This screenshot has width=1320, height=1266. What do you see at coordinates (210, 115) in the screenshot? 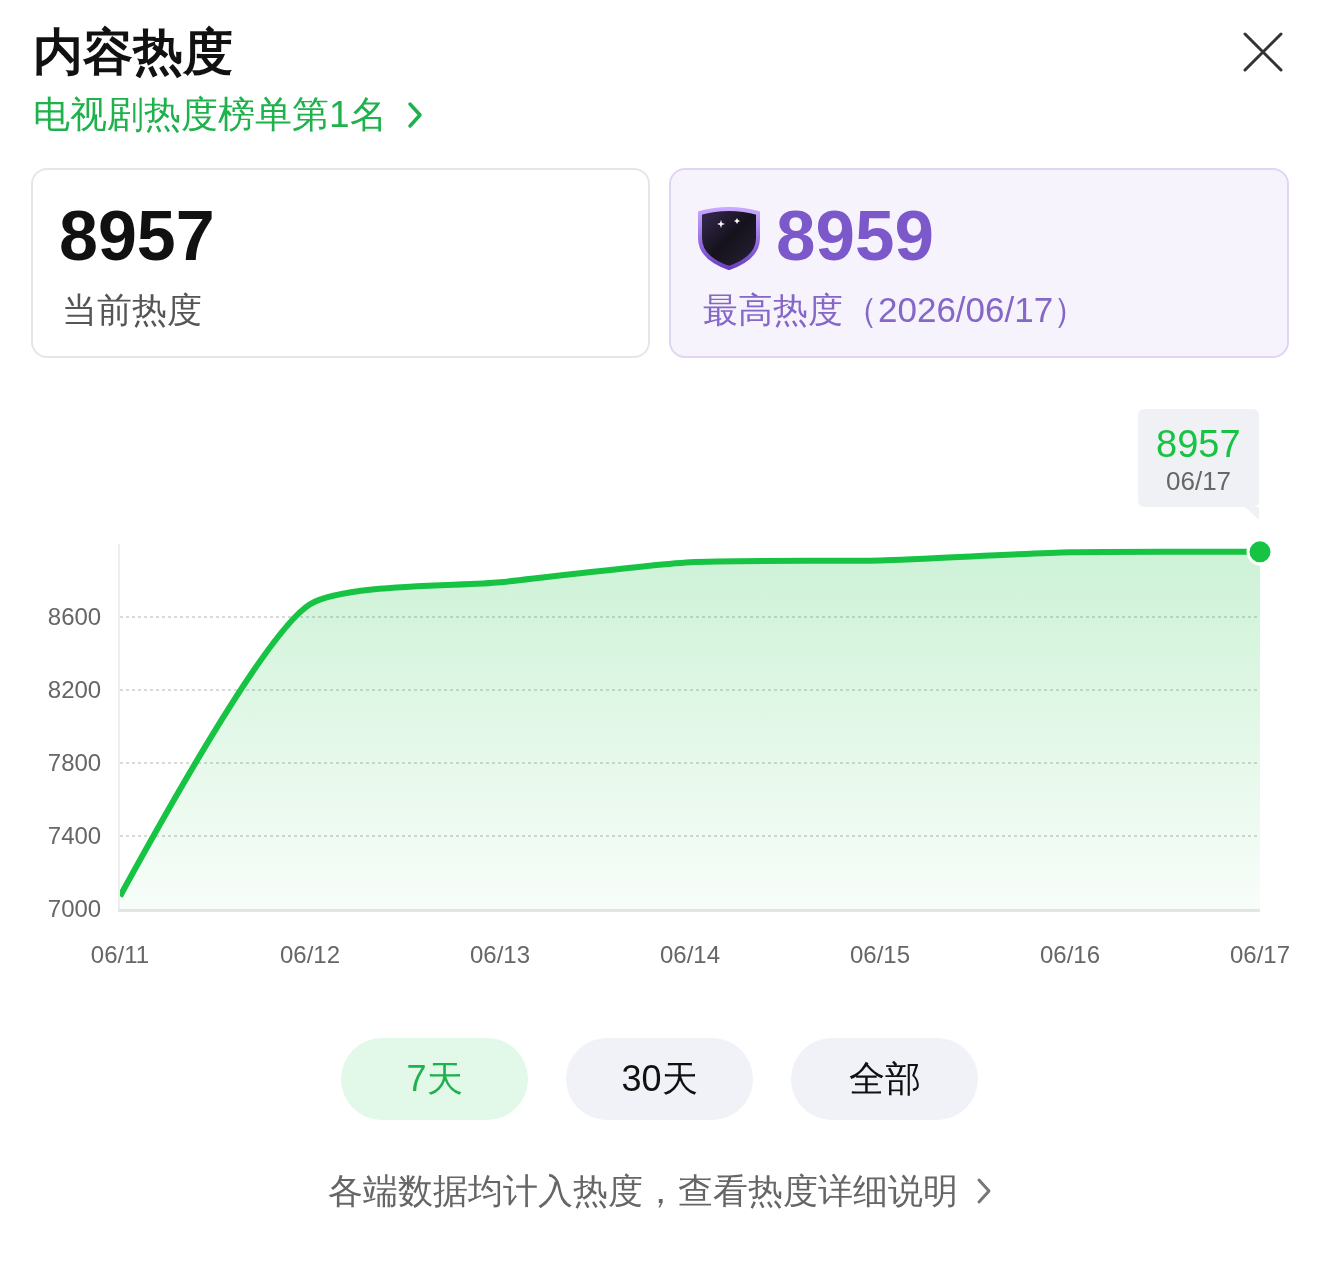
I see `chart-subtitle: 电视剧热度榜单第1名` at bounding box center [210, 115].